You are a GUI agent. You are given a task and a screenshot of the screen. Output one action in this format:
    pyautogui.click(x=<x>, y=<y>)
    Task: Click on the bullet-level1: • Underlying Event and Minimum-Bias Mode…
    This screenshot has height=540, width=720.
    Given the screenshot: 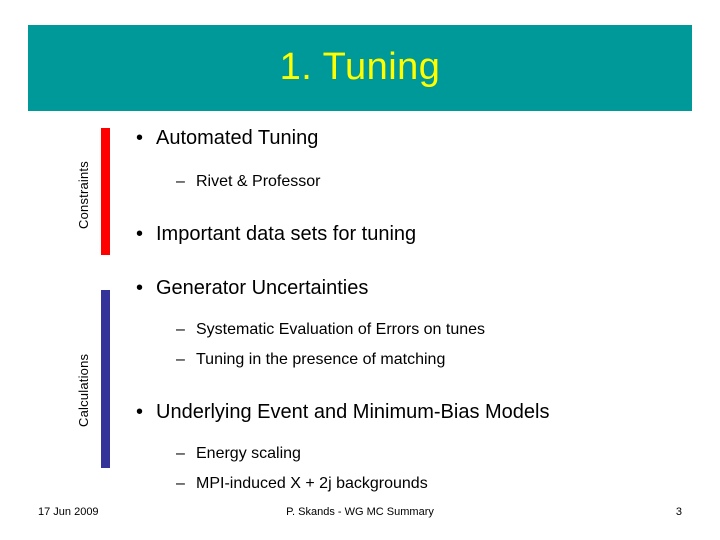 What is the action you would take?
    pyautogui.click(x=408, y=412)
    